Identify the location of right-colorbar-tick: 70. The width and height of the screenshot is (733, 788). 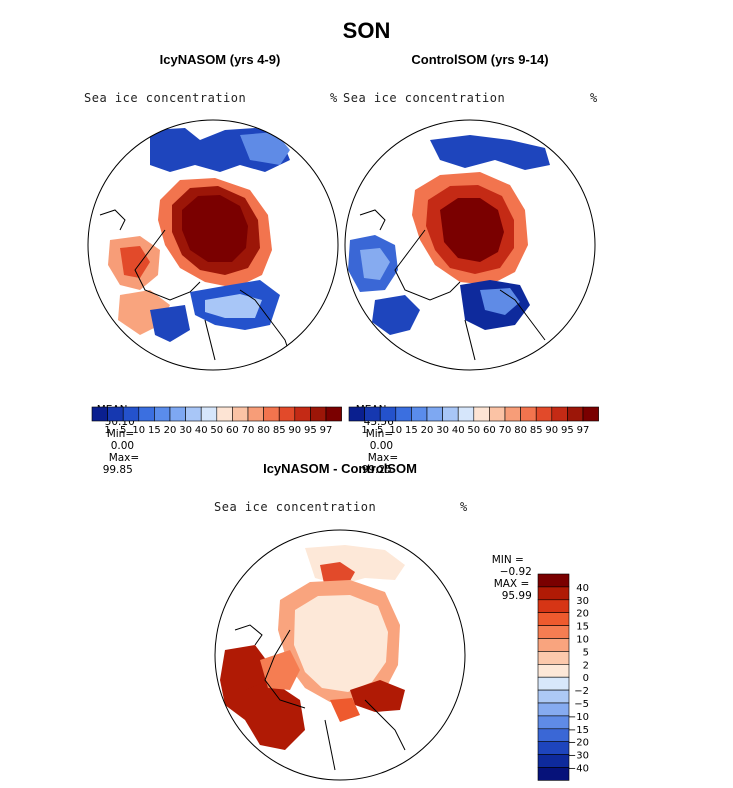
(505, 430).